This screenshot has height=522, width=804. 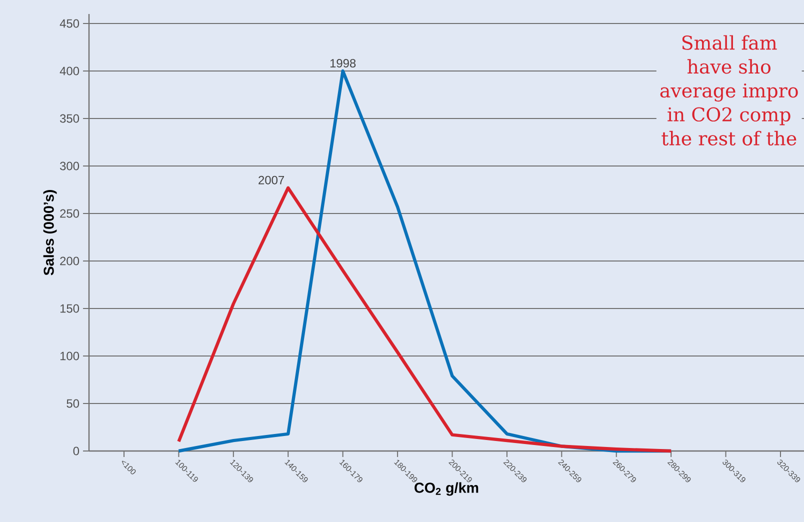 I want to click on annotation: Small fam, so click(x=729, y=42).